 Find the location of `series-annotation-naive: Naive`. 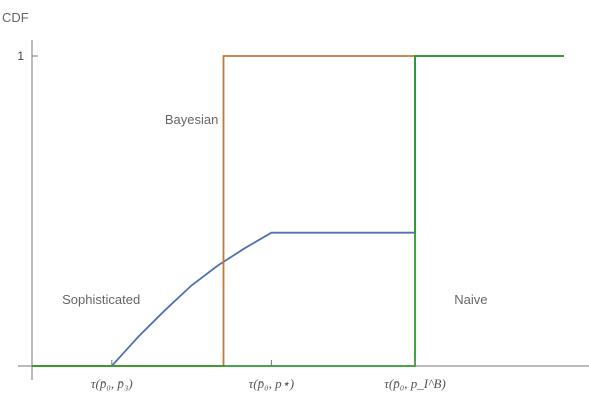

series-annotation-naive: Naive is located at coordinates (470, 299).